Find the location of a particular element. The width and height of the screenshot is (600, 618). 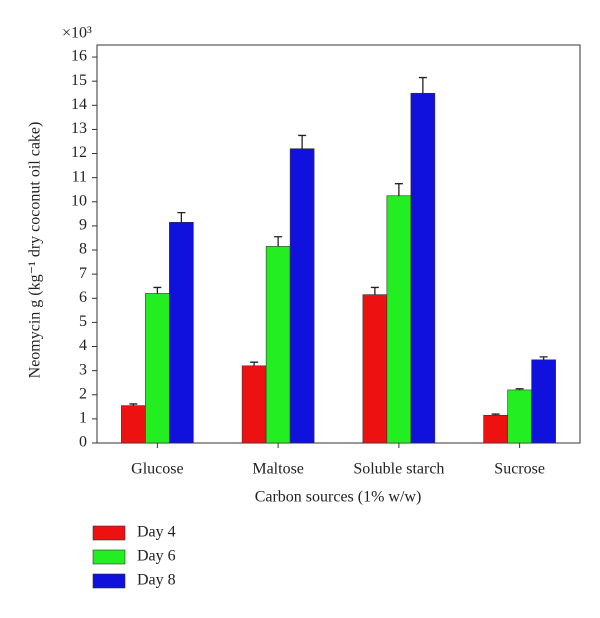

x-tick-label: Glucose is located at coordinates (157, 469).